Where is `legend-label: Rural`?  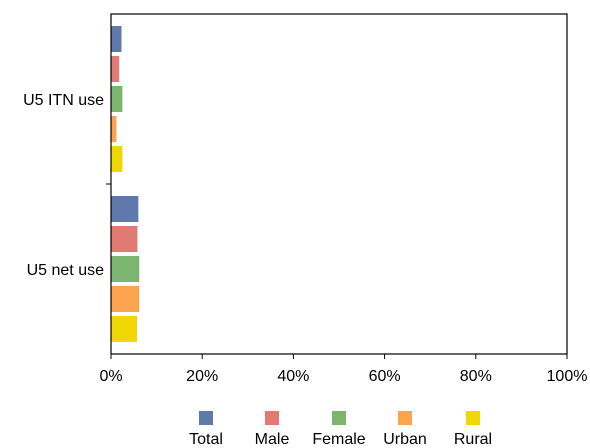 legend-label: Rural is located at coordinates (473, 439).